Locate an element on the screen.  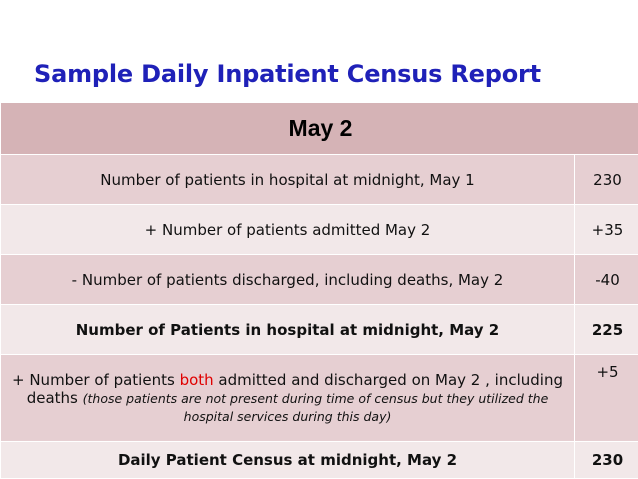
row-value-both-admitted-discharged: +5 is located at coordinates (606, 398).